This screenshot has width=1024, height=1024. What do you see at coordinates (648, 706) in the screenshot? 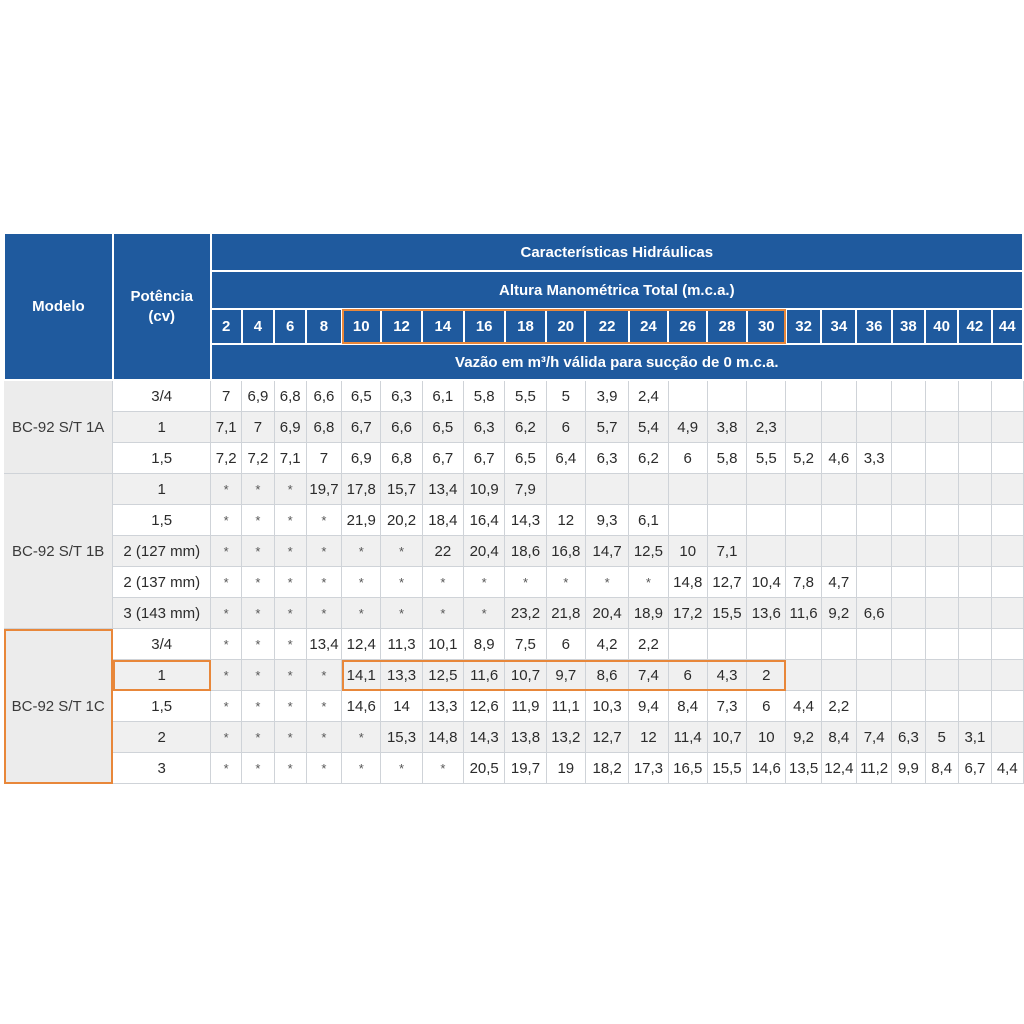
I see `flow-cell: 9,4` at bounding box center [648, 706].